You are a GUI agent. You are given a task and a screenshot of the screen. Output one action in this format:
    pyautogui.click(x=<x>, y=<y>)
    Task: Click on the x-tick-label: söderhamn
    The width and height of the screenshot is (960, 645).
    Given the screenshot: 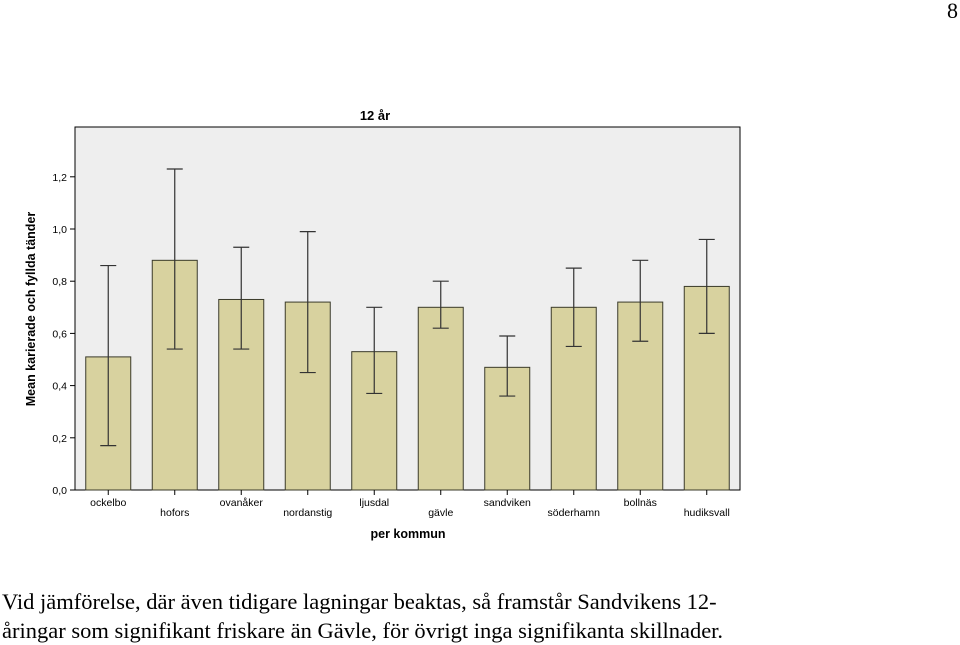 What is the action you would take?
    pyautogui.click(x=573, y=513)
    